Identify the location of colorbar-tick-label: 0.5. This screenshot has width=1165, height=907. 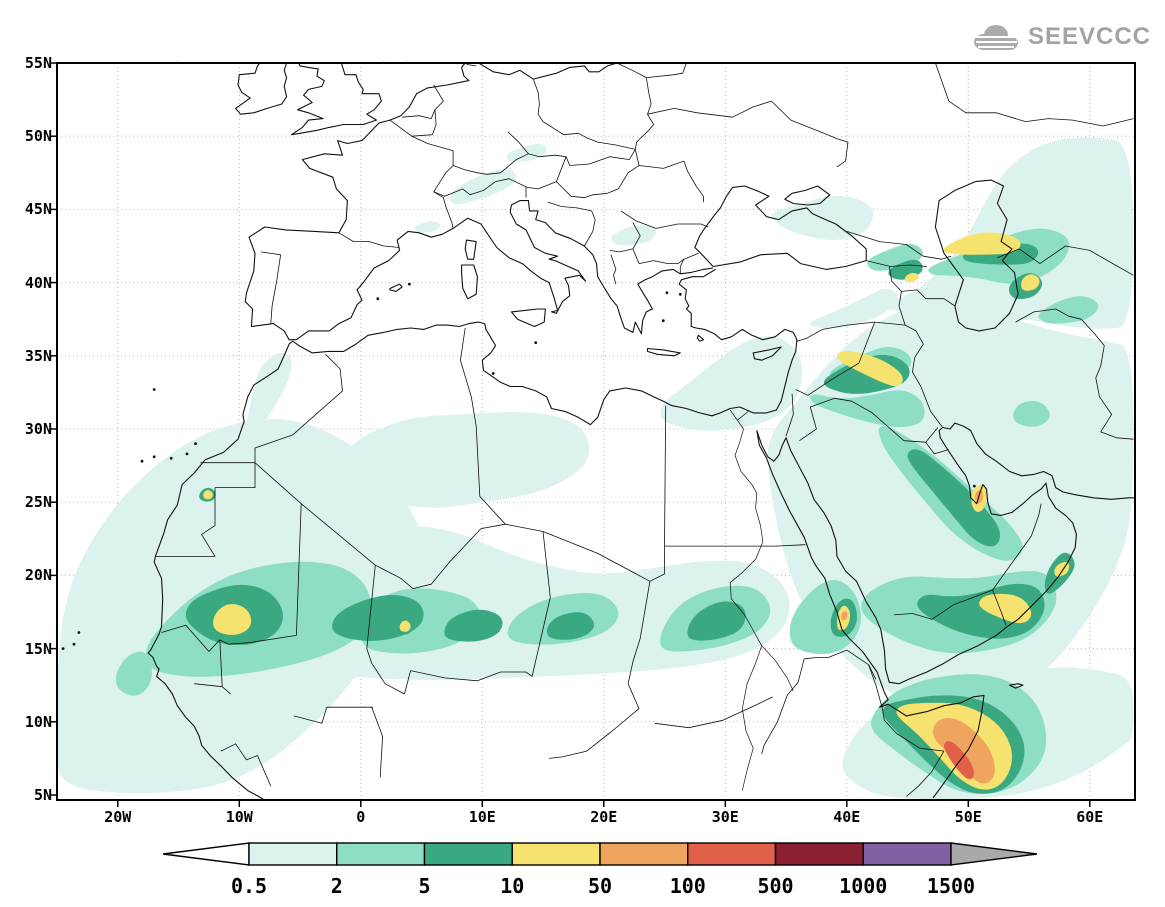
(249, 886).